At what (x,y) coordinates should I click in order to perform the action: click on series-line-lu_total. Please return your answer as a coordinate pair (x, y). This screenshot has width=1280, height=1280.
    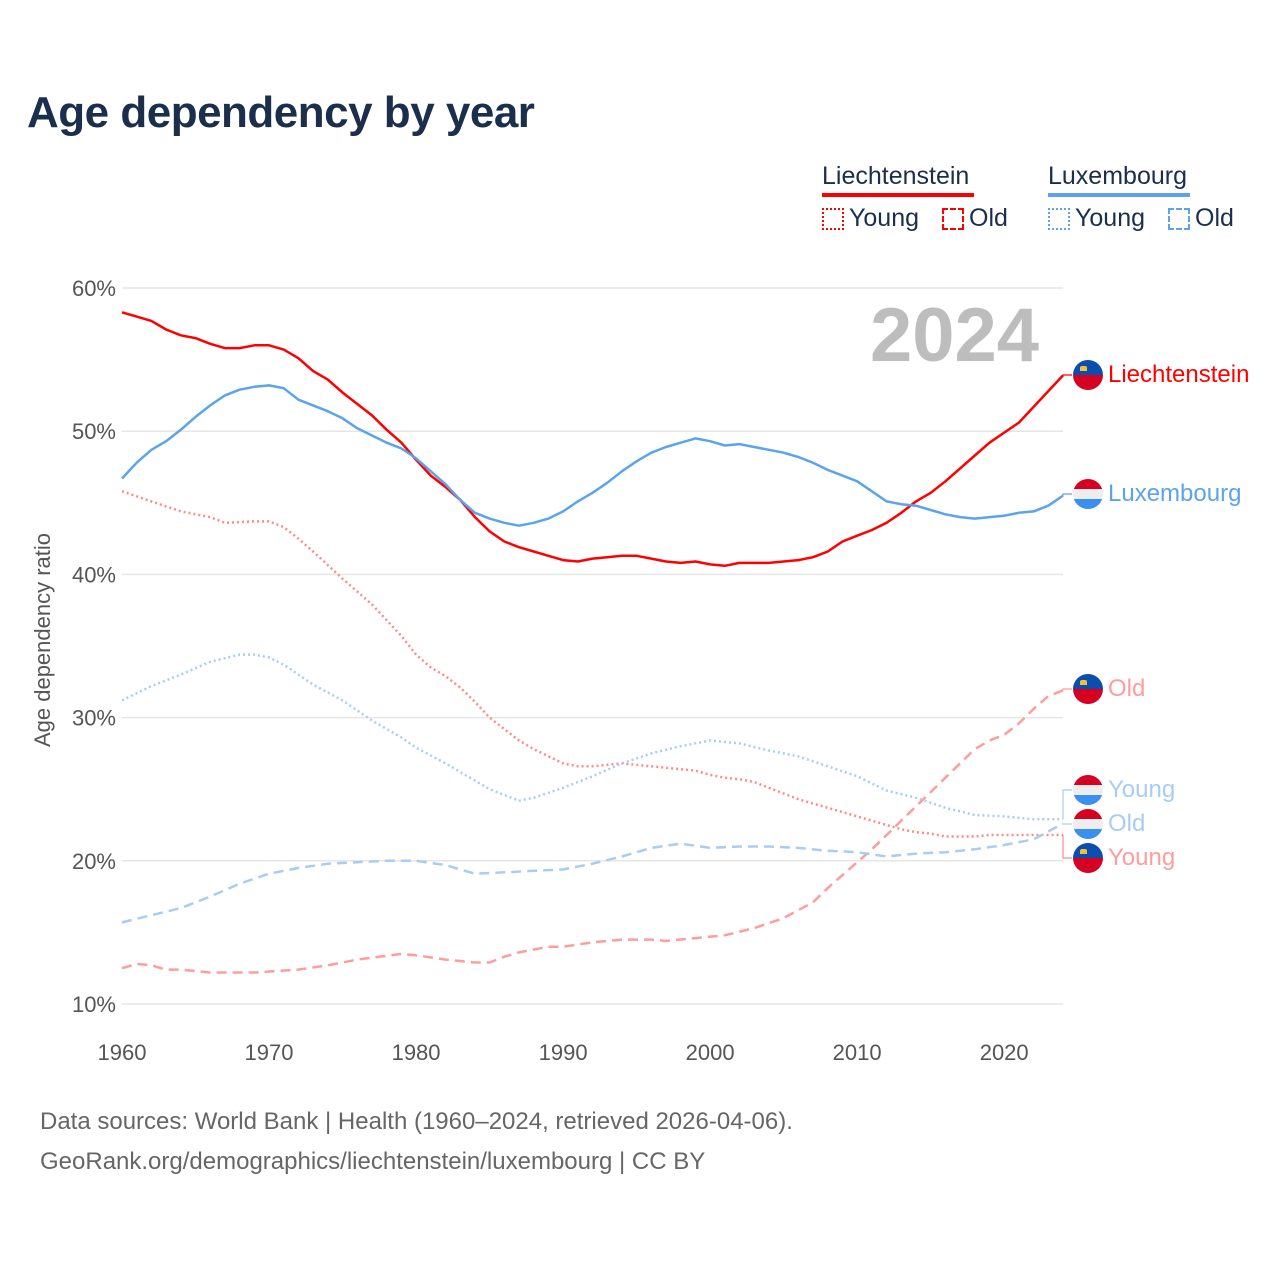
    Looking at the image, I should click on (592, 455).